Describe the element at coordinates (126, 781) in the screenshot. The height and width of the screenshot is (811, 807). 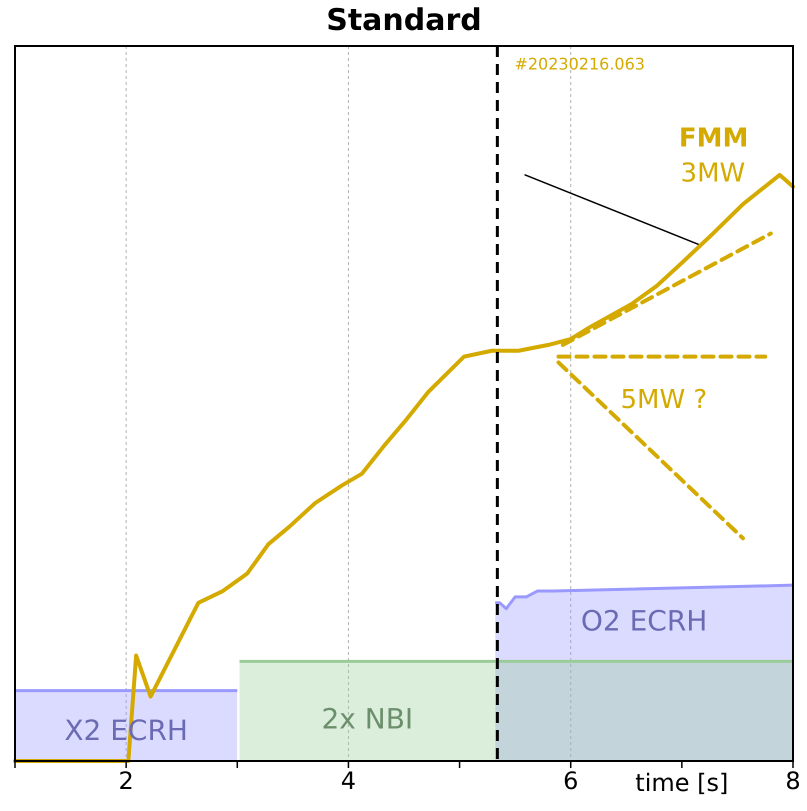
I see `x-tick-label: 2` at that location.